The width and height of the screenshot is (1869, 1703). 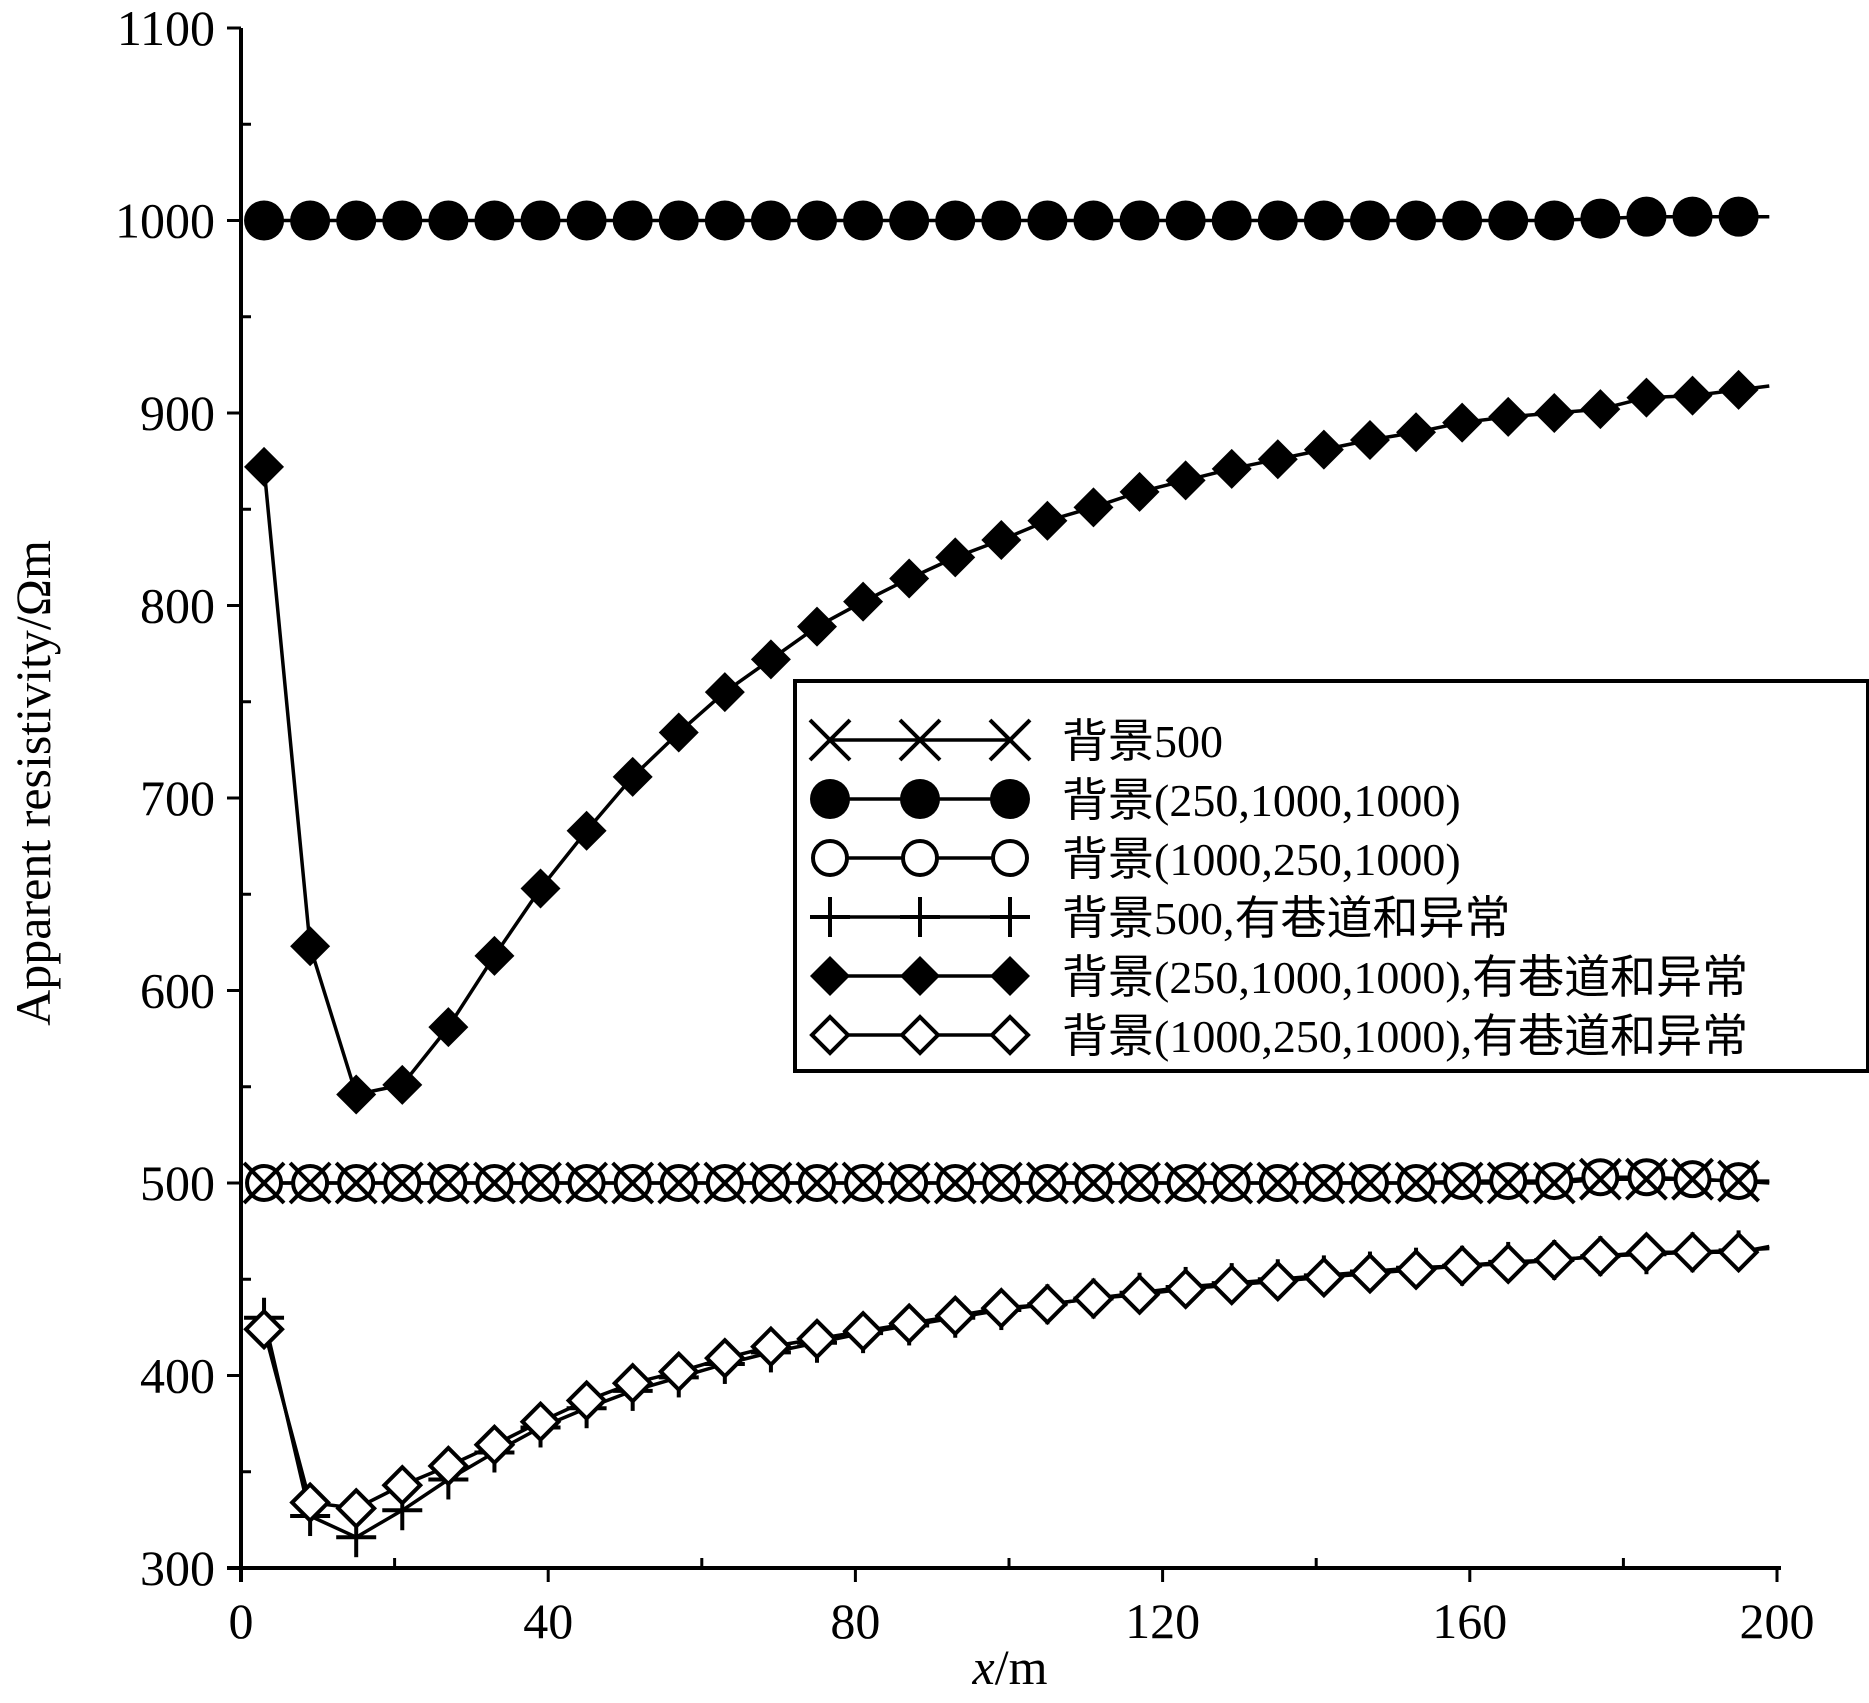 What do you see at coordinates (548, 1621) in the screenshot?
I see `x-tick-label: 40` at bounding box center [548, 1621].